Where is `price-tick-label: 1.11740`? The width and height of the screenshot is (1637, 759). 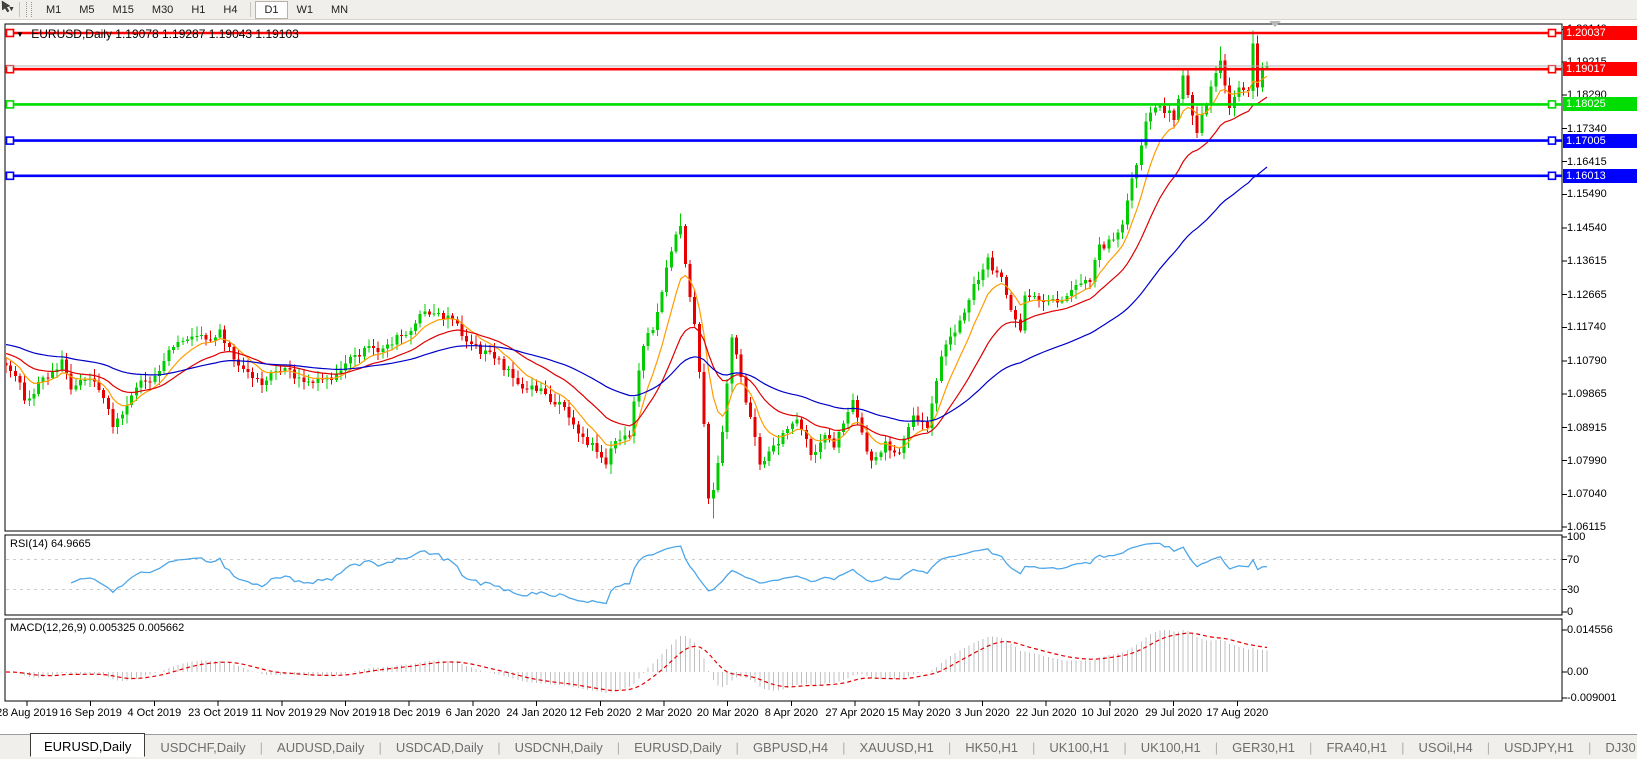
price-tick-label: 1.11740 is located at coordinates (1586, 327).